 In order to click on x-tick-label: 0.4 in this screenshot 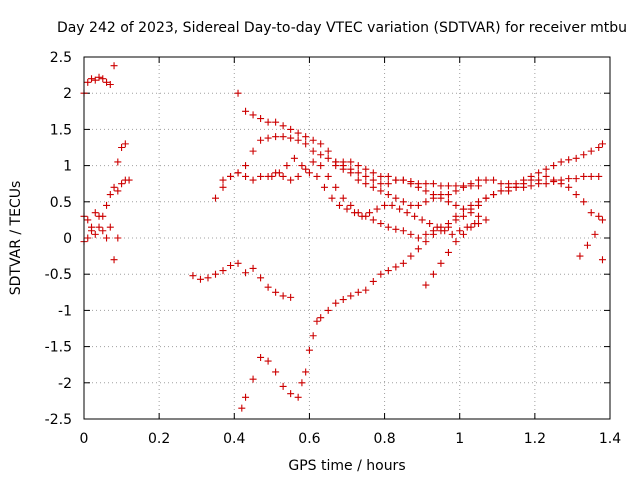, I will do `click(234, 439)`.